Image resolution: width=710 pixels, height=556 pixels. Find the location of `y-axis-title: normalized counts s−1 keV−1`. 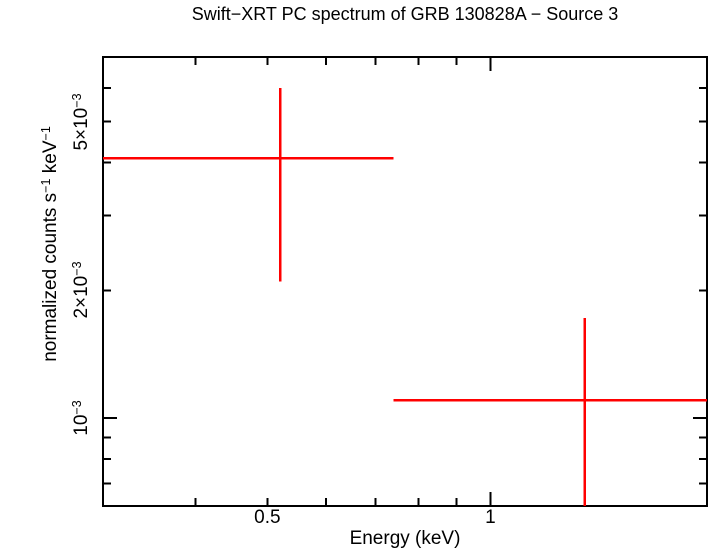

y-axis-title: normalized counts s−1 keV−1 is located at coordinates (50, 244).